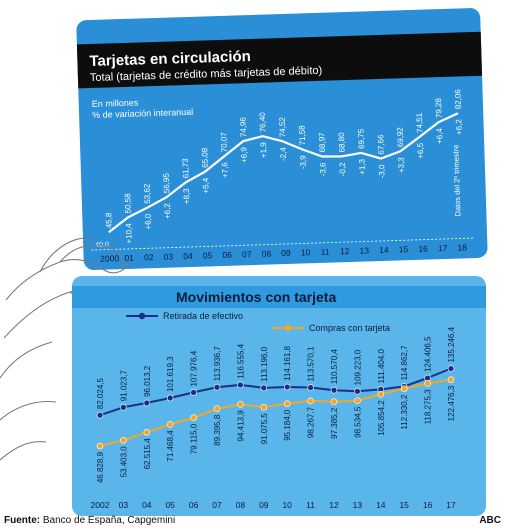 Image resolution: width=507 pixels, height=530 pixels. I want to click on purchases-value-label: 98.267,7, so click(311, 422).